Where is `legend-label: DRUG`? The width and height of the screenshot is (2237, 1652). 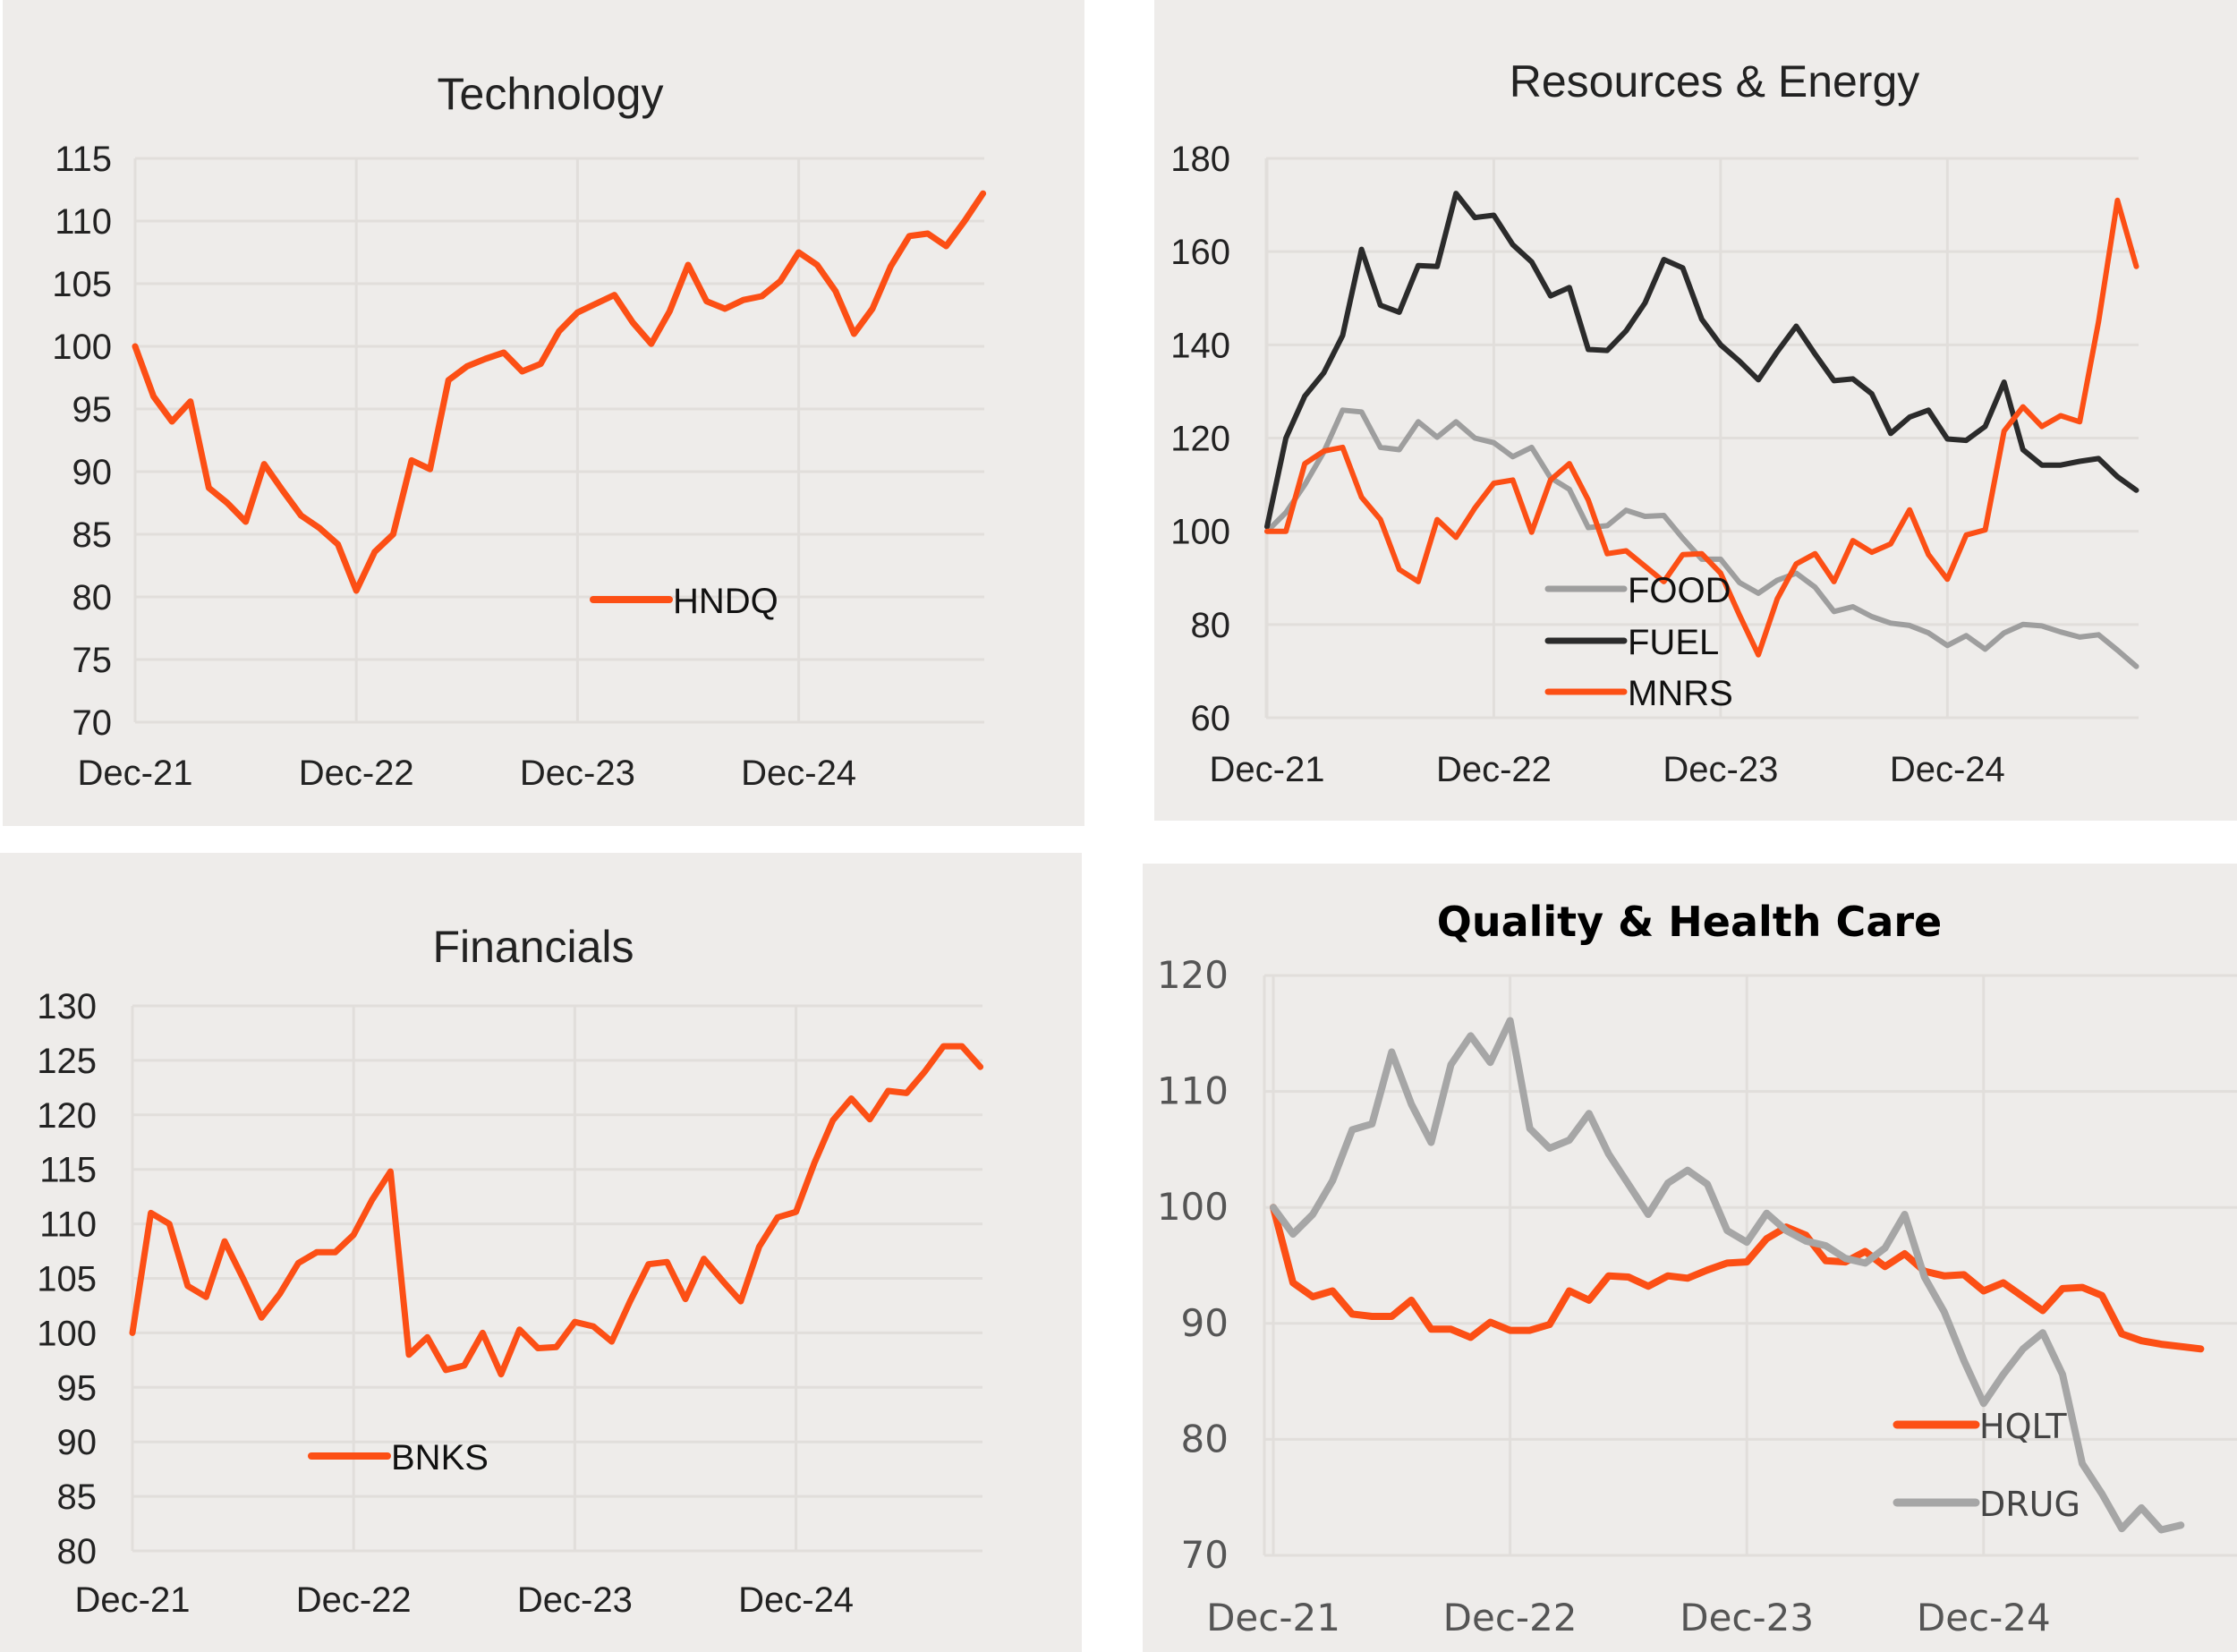
legend-label: DRUG is located at coordinates (2029, 1504).